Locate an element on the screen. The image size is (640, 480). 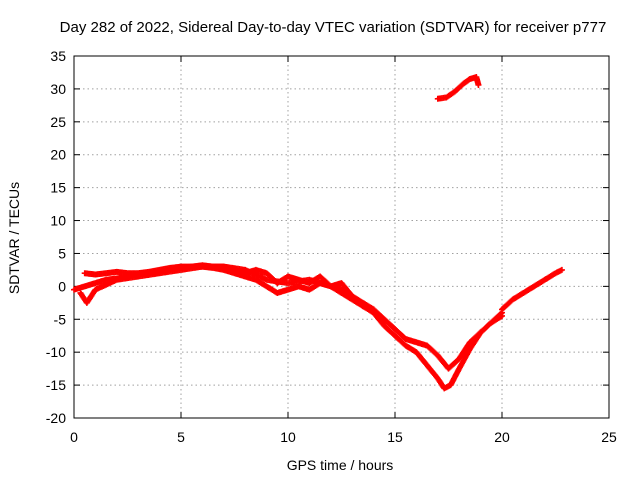
x-tick-label: 0 is located at coordinates (74, 437).